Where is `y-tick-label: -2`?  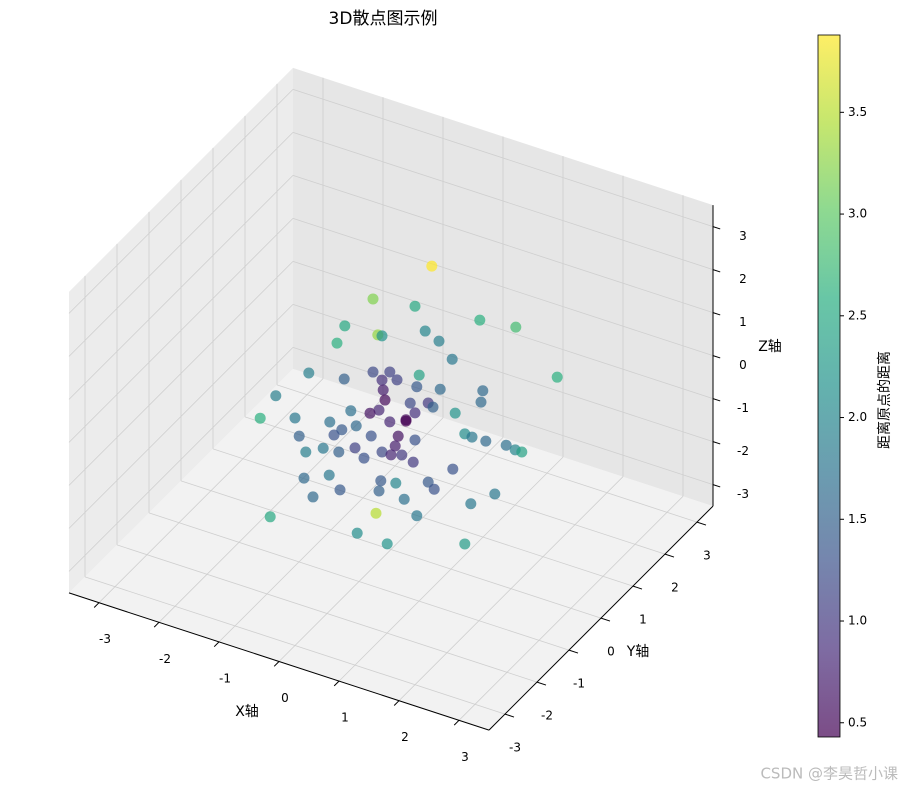
y-tick-label: -2 is located at coordinates (547, 716).